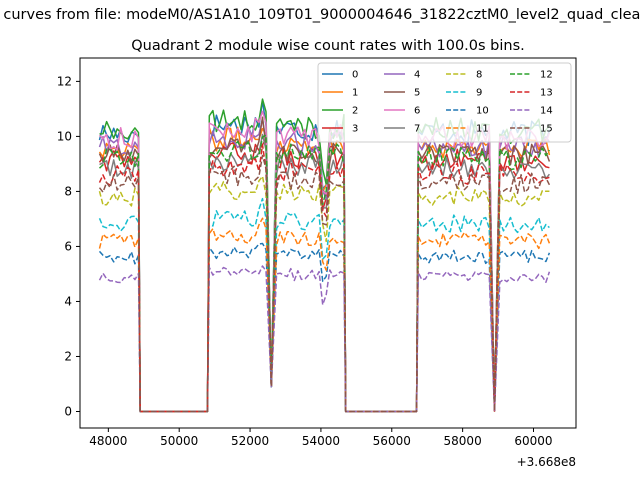  Describe the element at coordinates (482, 111) in the screenshot. I see `legend-label-10: 10` at that location.